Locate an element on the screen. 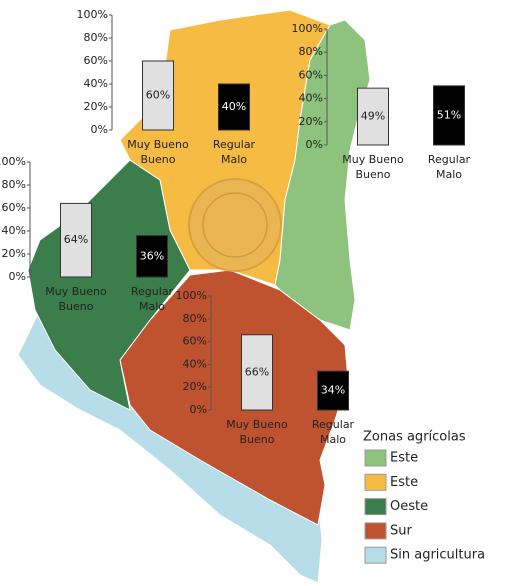  value-label: 66% is located at coordinates (257, 371).